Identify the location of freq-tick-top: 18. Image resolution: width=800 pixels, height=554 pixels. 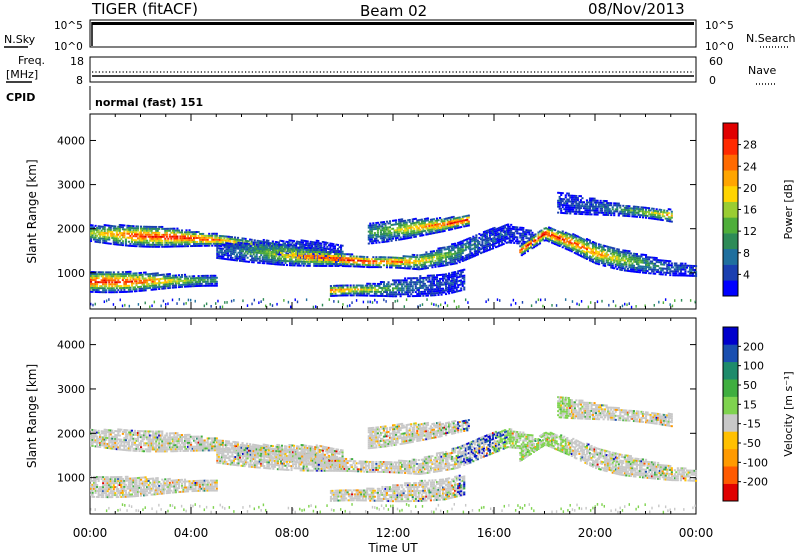
(77, 61).